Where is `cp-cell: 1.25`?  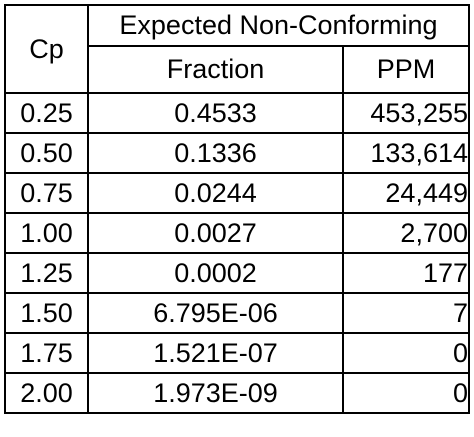
cp-cell: 1.25 is located at coordinates (46, 273).